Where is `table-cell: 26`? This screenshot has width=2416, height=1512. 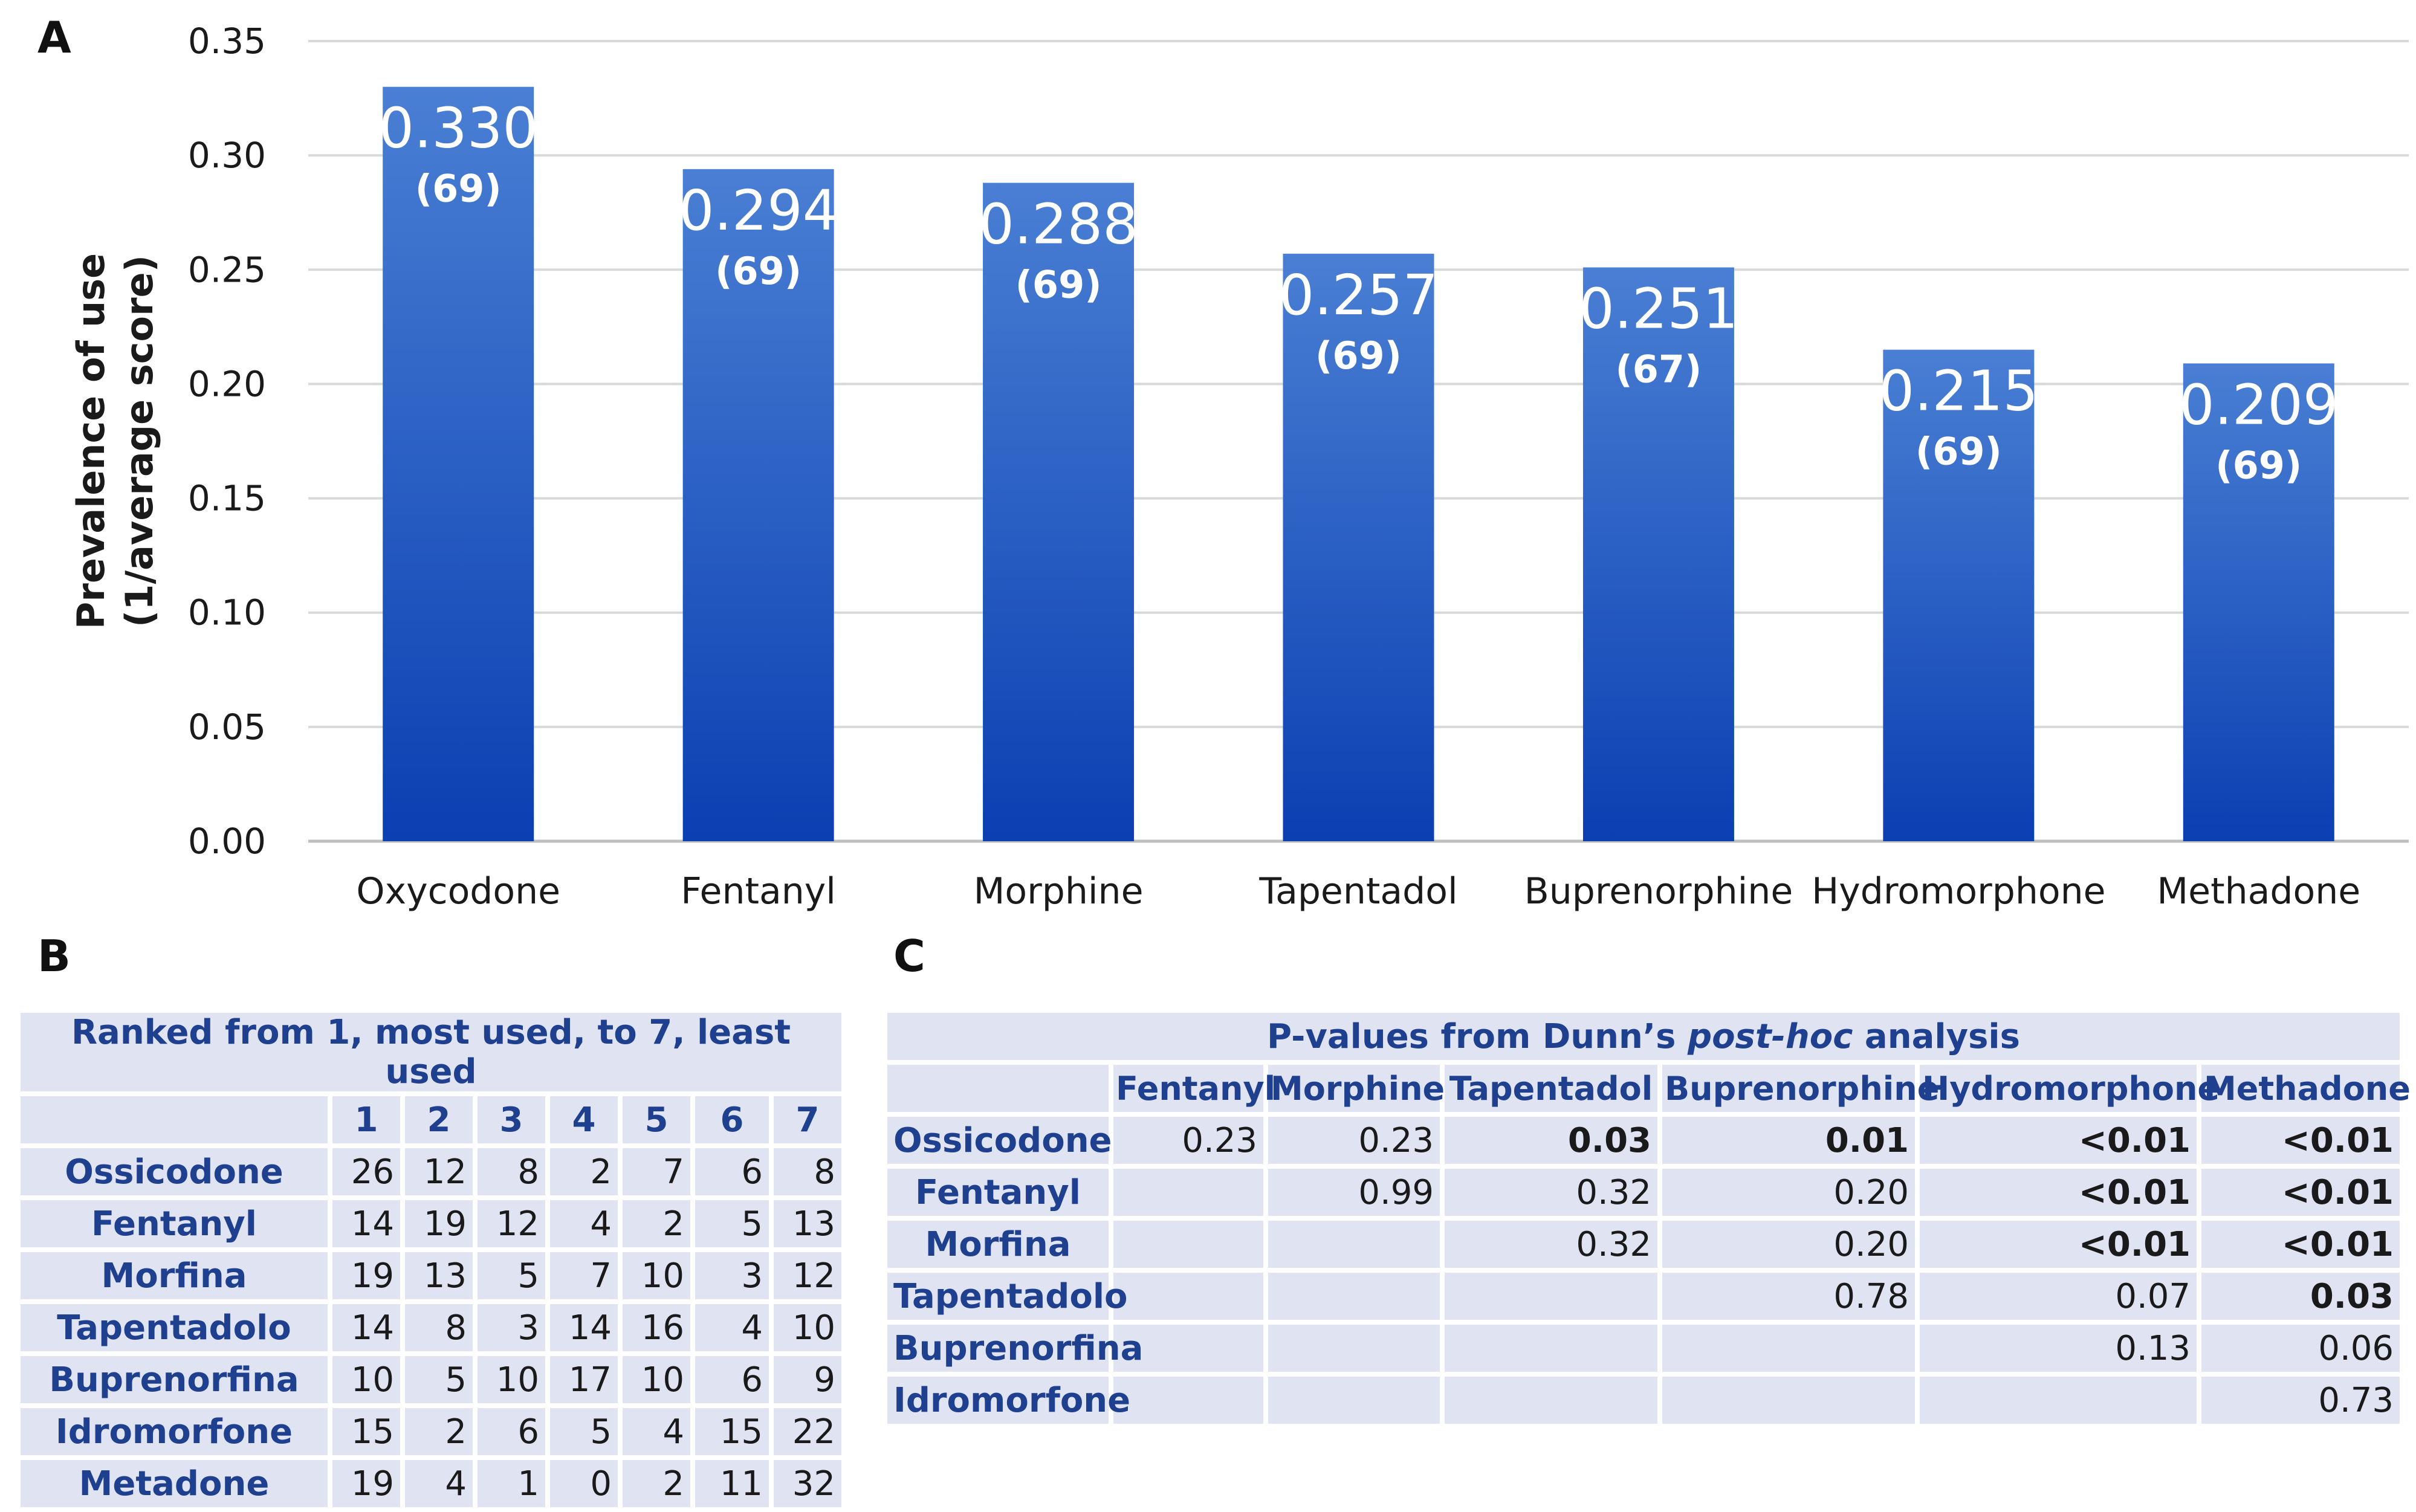
table-cell: 26 is located at coordinates (366, 1171).